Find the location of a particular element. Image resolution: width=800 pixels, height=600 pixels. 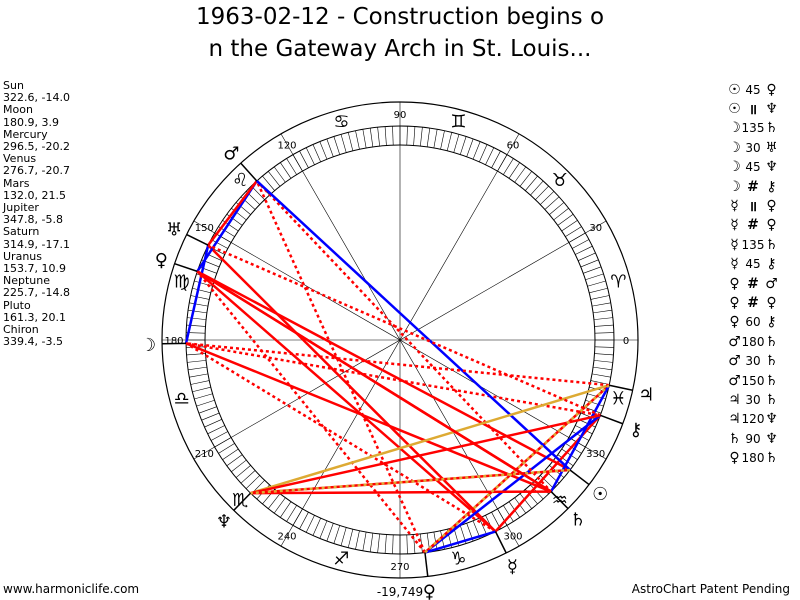

aspect-row: ☿ 45 ⚷ is located at coordinates (753, 264).